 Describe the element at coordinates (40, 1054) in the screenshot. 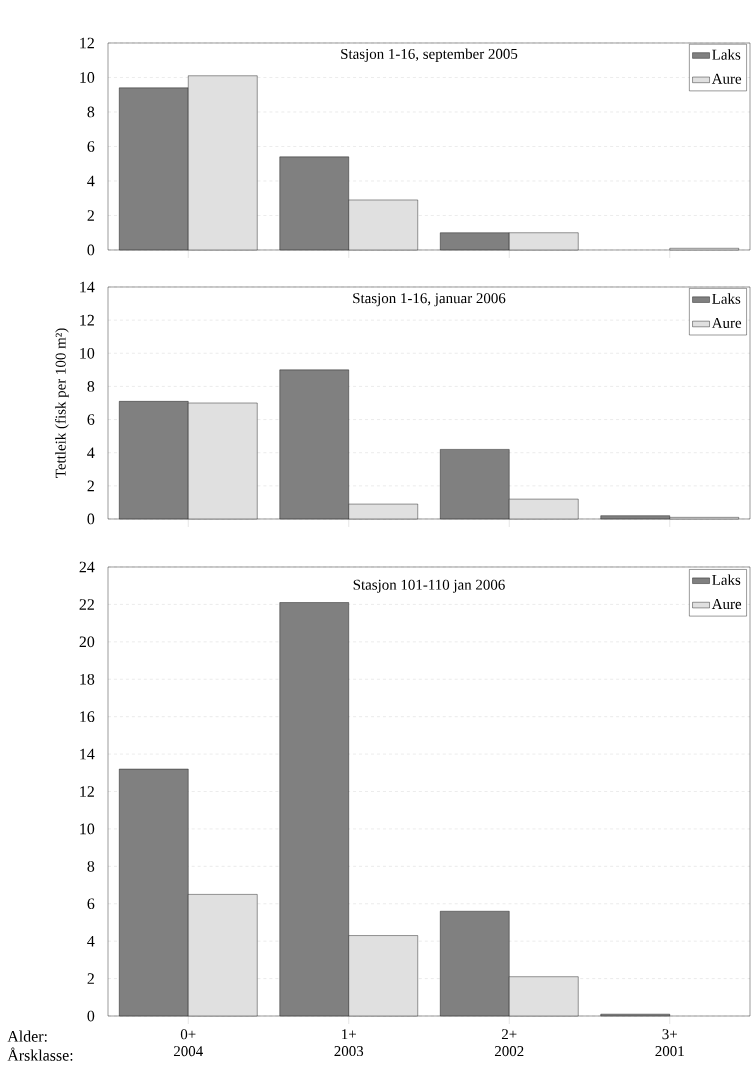

I see `text: Årsklasse:` at that location.